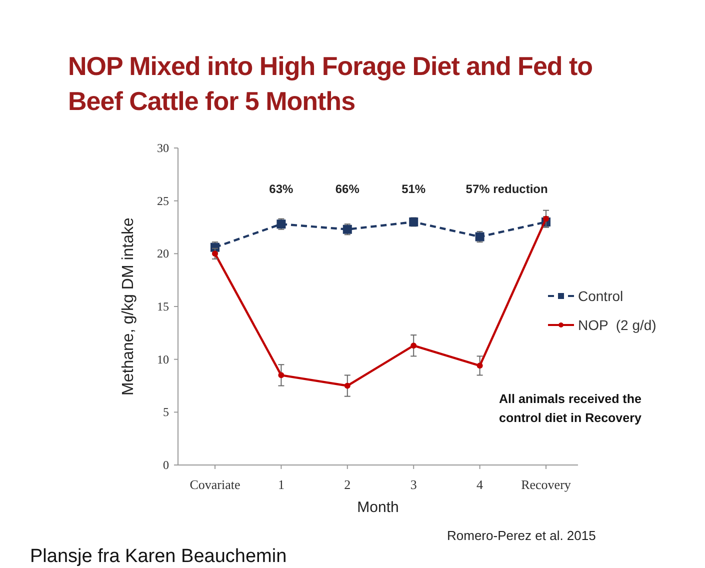 The image size is (705, 568). What do you see at coordinates (570, 408) in the screenshot?
I see `annotation: All animals received the control diet in Recovery` at bounding box center [570, 408].